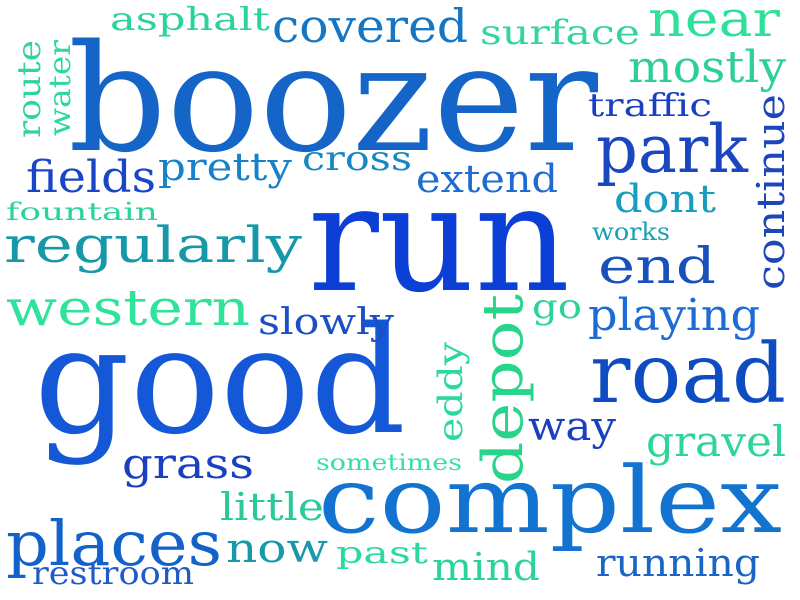  I want to click on word-playing: playing, so click(674, 315).